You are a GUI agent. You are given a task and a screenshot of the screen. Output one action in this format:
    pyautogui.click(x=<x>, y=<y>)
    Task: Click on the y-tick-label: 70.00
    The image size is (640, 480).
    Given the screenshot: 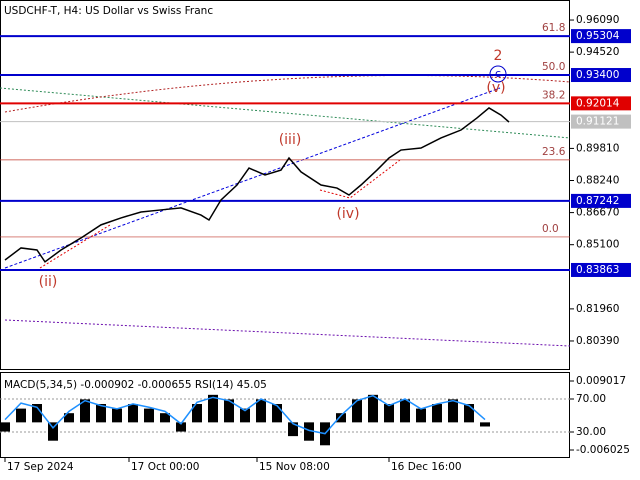 What is the action you would take?
    pyautogui.click(x=591, y=399)
    